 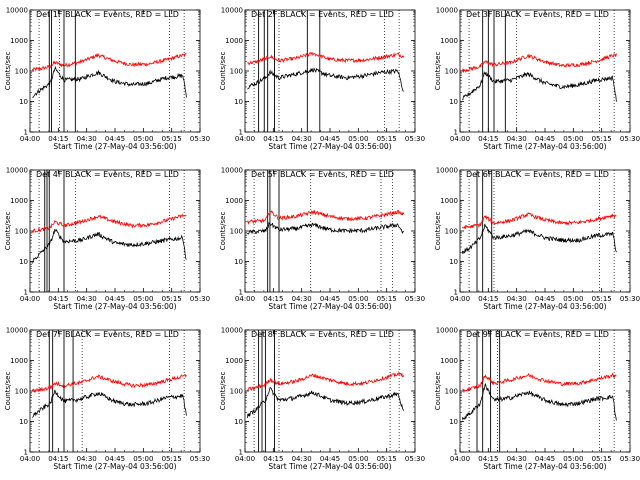 What do you see at coordinates (322, 174) in the screenshot?
I see `panel-title: Det 5F BLACK = Events, RED = LLD` at bounding box center [322, 174].